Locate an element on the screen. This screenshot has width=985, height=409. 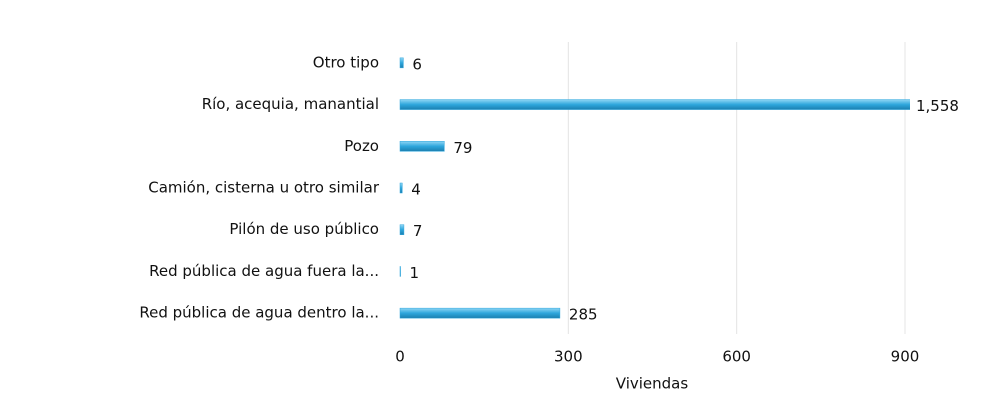
value-label: 285 is located at coordinates (583, 315).